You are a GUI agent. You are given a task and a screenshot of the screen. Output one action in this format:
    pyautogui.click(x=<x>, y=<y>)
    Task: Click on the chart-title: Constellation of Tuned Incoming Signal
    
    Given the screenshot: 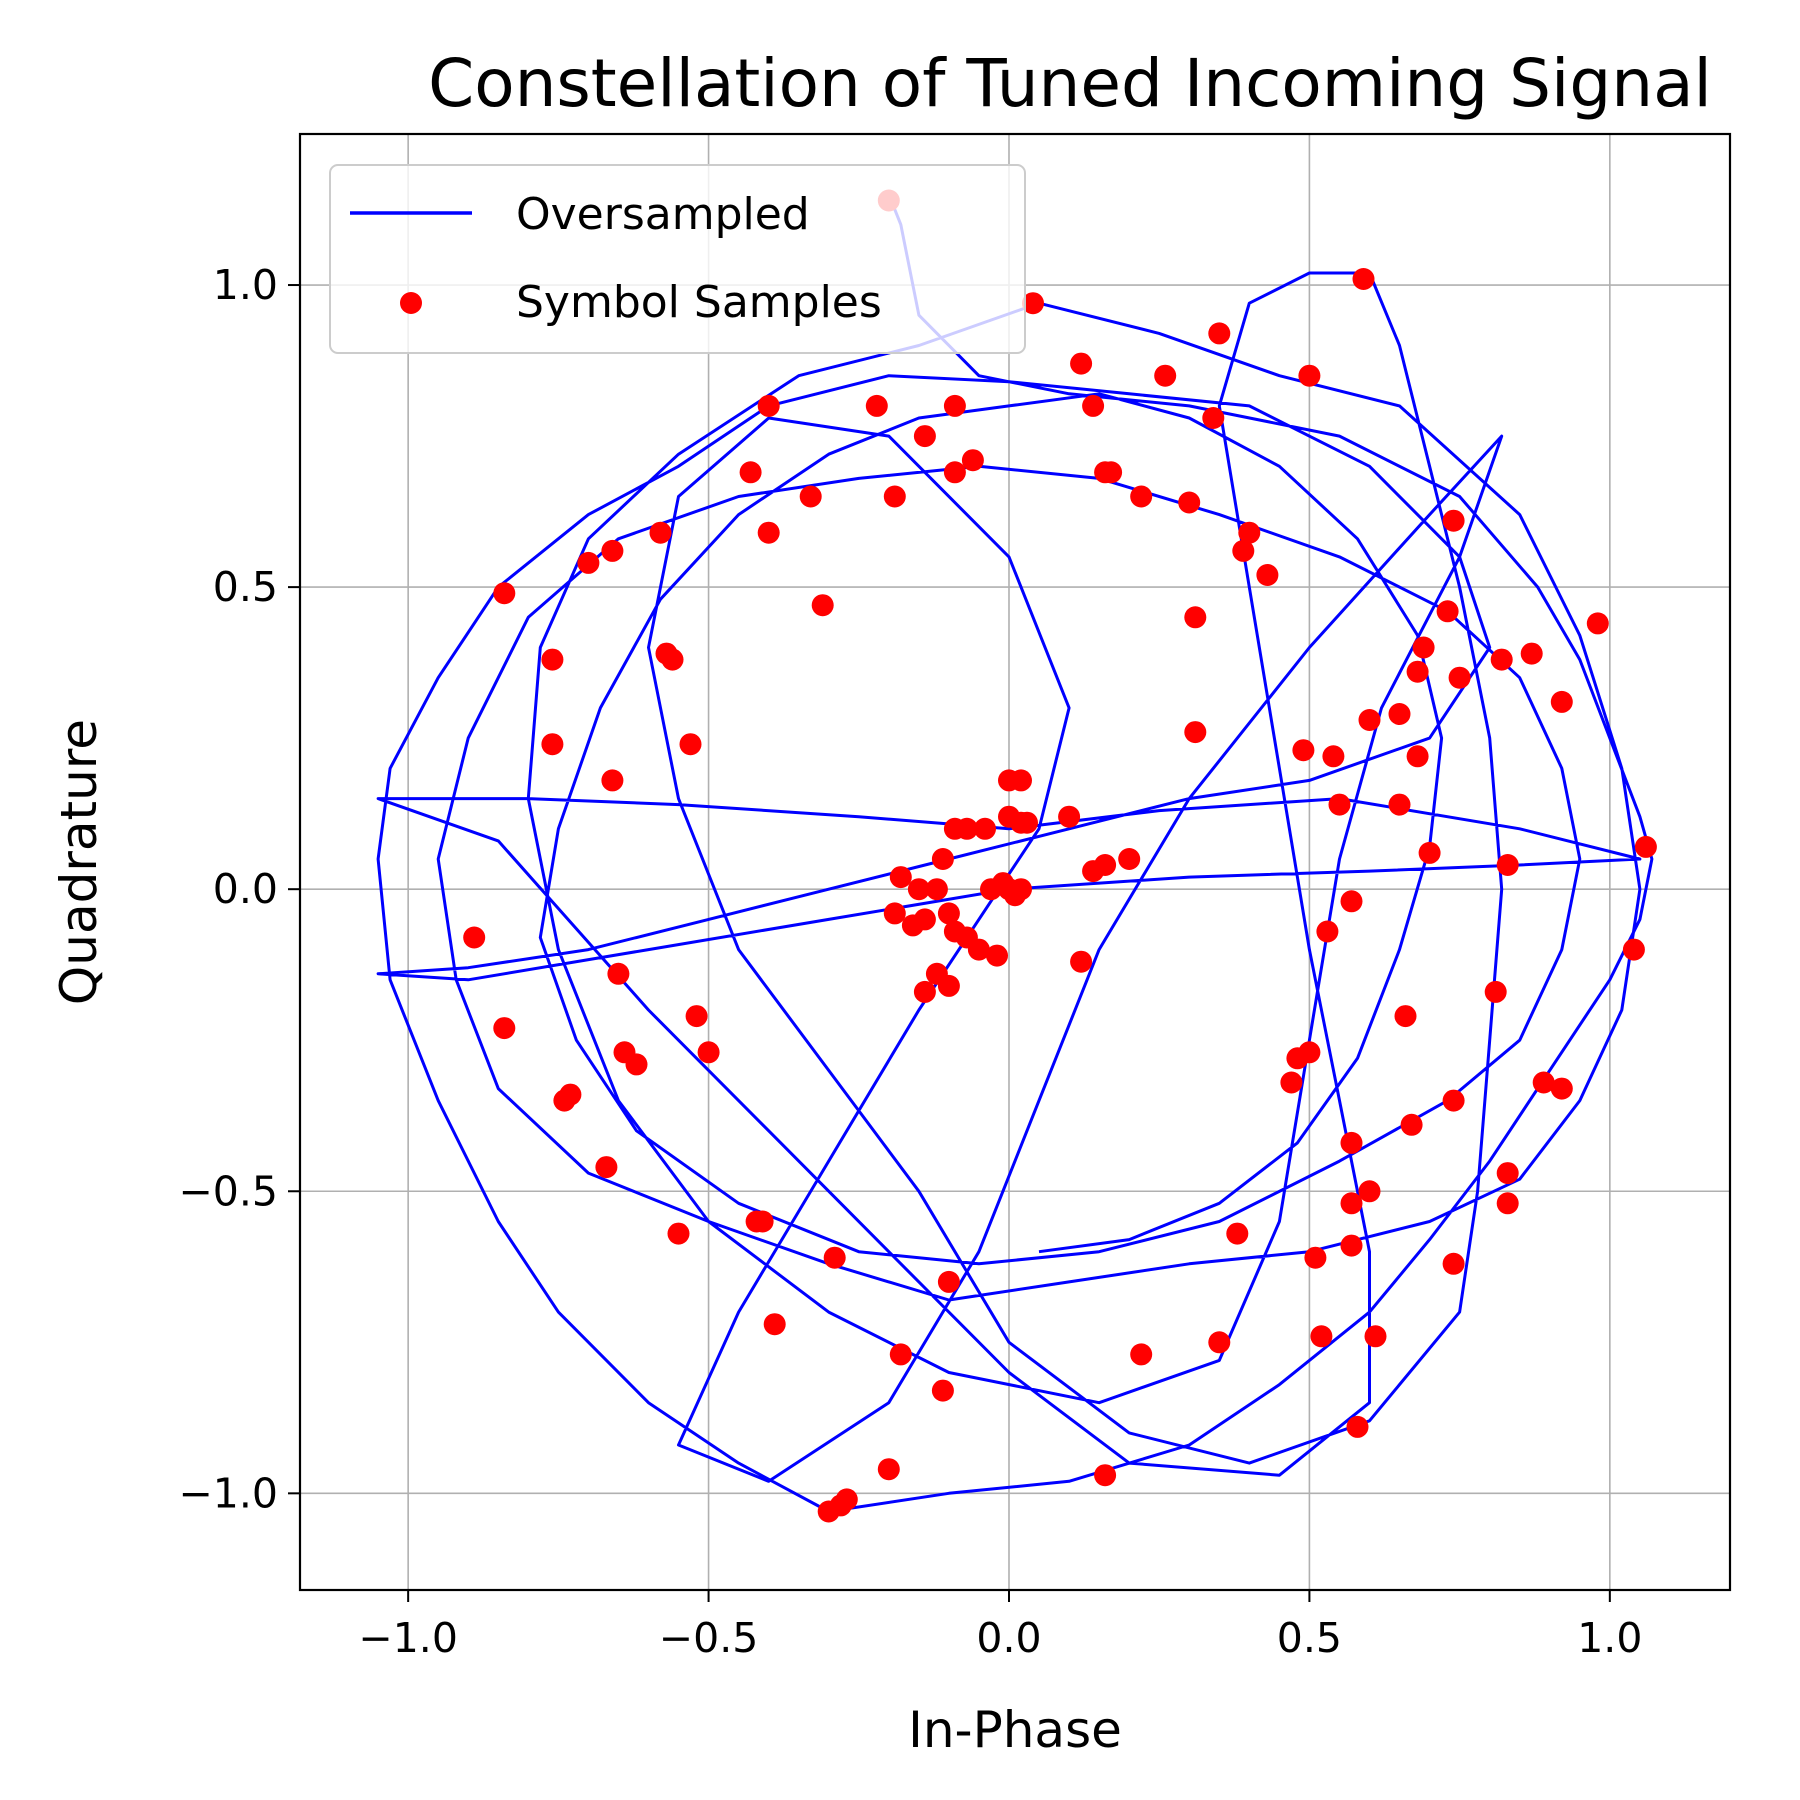 What is the action you would take?
    pyautogui.click(x=1070, y=83)
    